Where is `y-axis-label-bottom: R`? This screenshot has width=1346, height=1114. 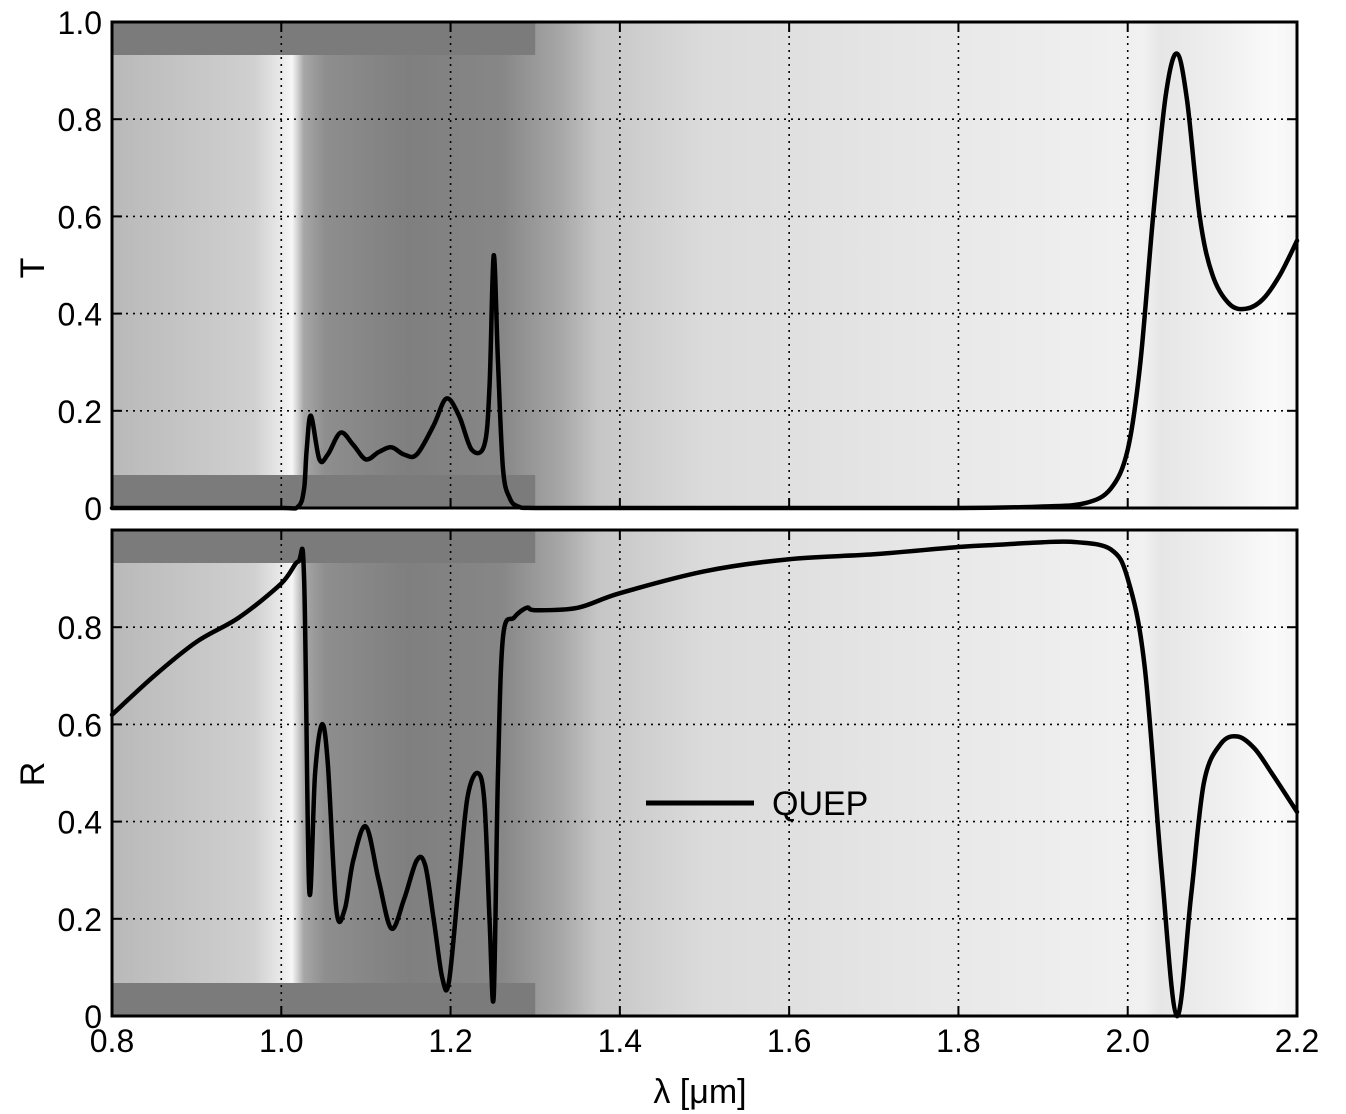
y-axis-label-bottom: R is located at coordinates (33, 774).